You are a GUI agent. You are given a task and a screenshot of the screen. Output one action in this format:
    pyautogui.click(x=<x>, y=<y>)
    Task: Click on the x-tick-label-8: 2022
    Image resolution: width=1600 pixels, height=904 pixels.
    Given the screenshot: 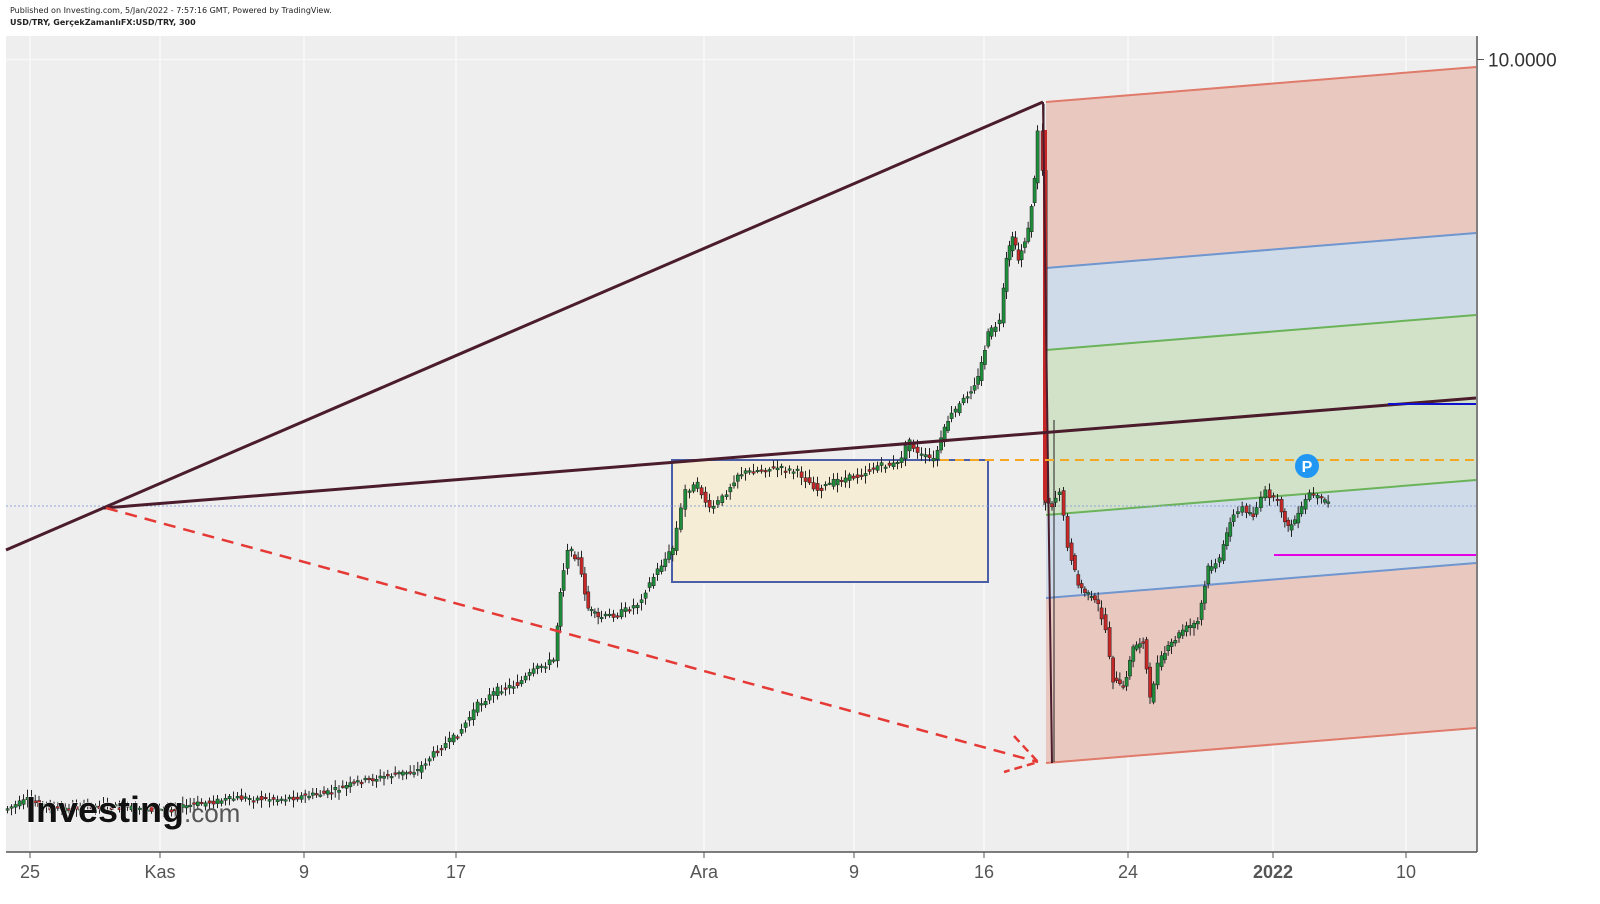 What is the action you would take?
    pyautogui.click(x=1273, y=872)
    